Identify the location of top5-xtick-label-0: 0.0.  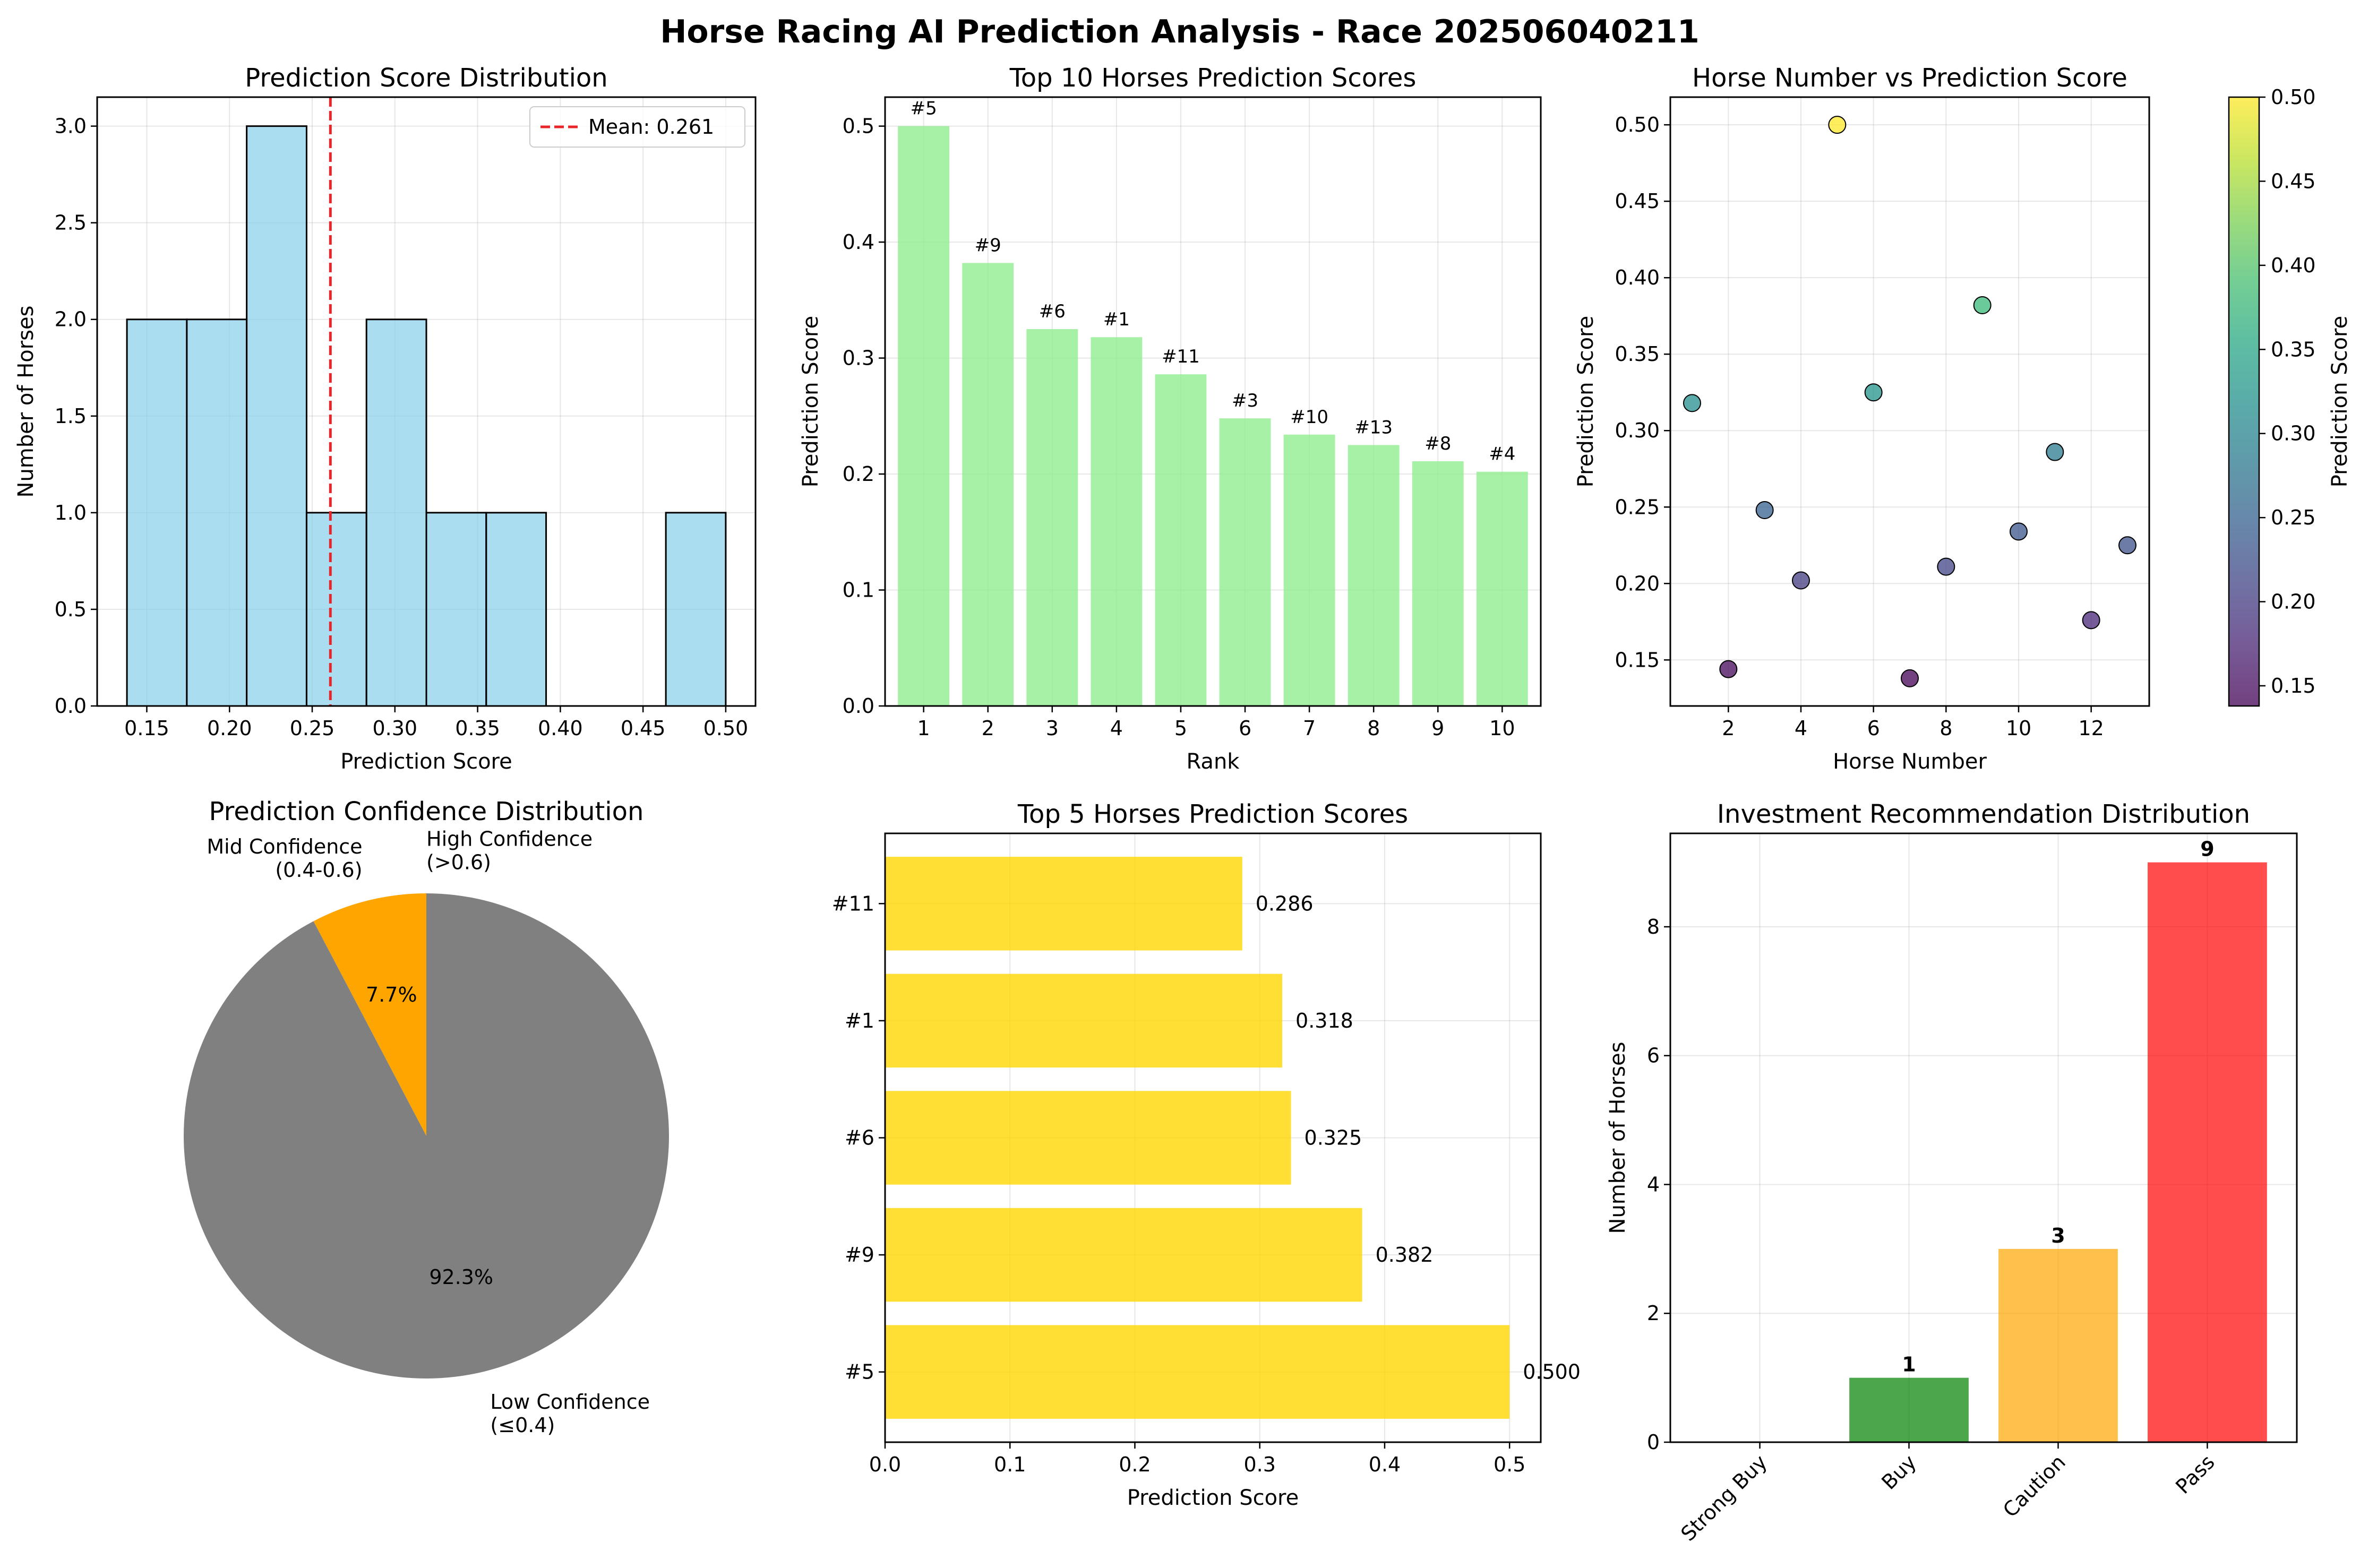
(885, 1464).